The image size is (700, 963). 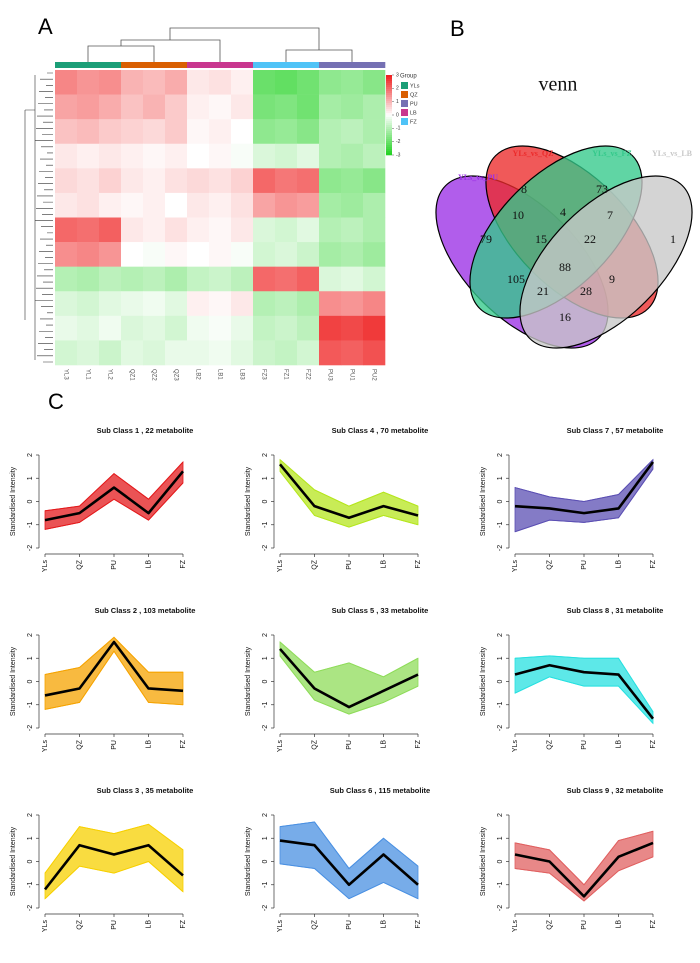 I want to click on venn-count: 105, so click(x=516, y=279).